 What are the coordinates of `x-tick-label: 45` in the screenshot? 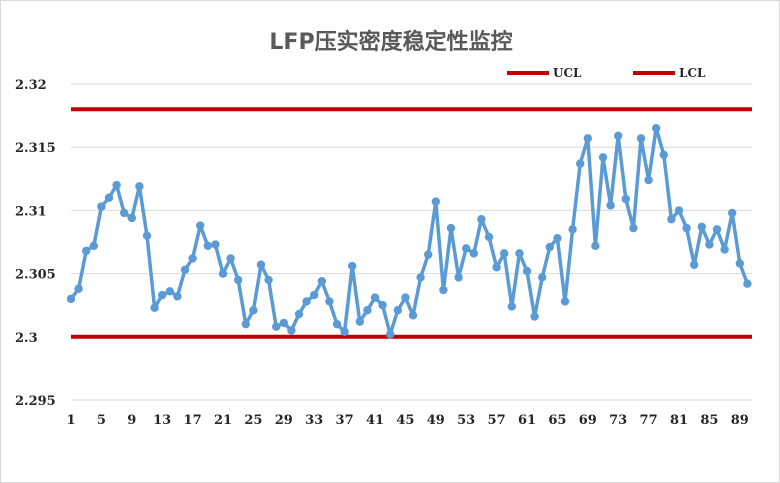 It's located at (405, 420).